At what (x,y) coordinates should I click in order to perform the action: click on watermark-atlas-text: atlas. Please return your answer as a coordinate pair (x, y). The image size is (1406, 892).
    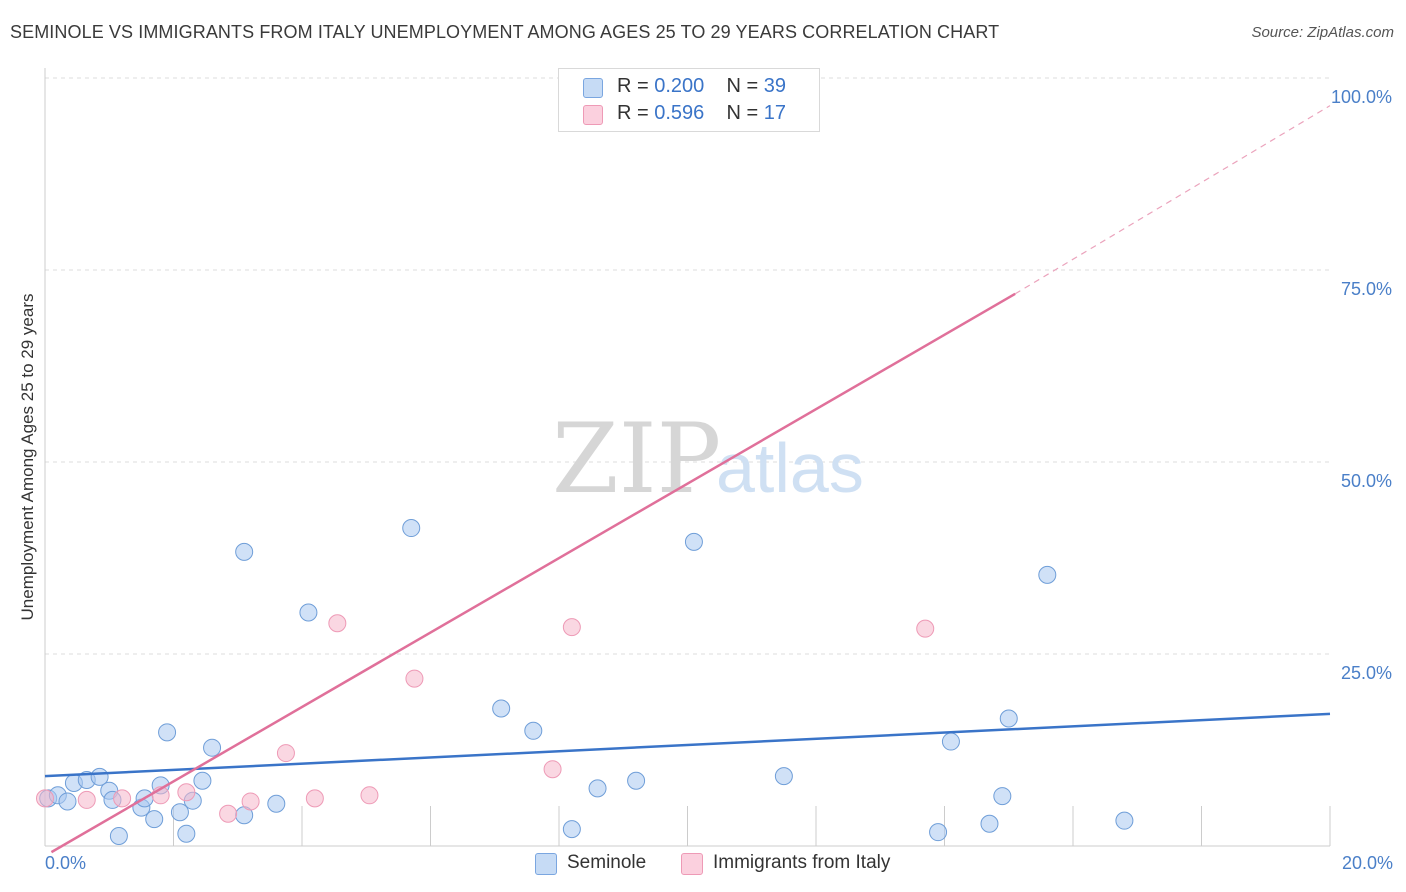
    Looking at the image, I should click on (790, 468).